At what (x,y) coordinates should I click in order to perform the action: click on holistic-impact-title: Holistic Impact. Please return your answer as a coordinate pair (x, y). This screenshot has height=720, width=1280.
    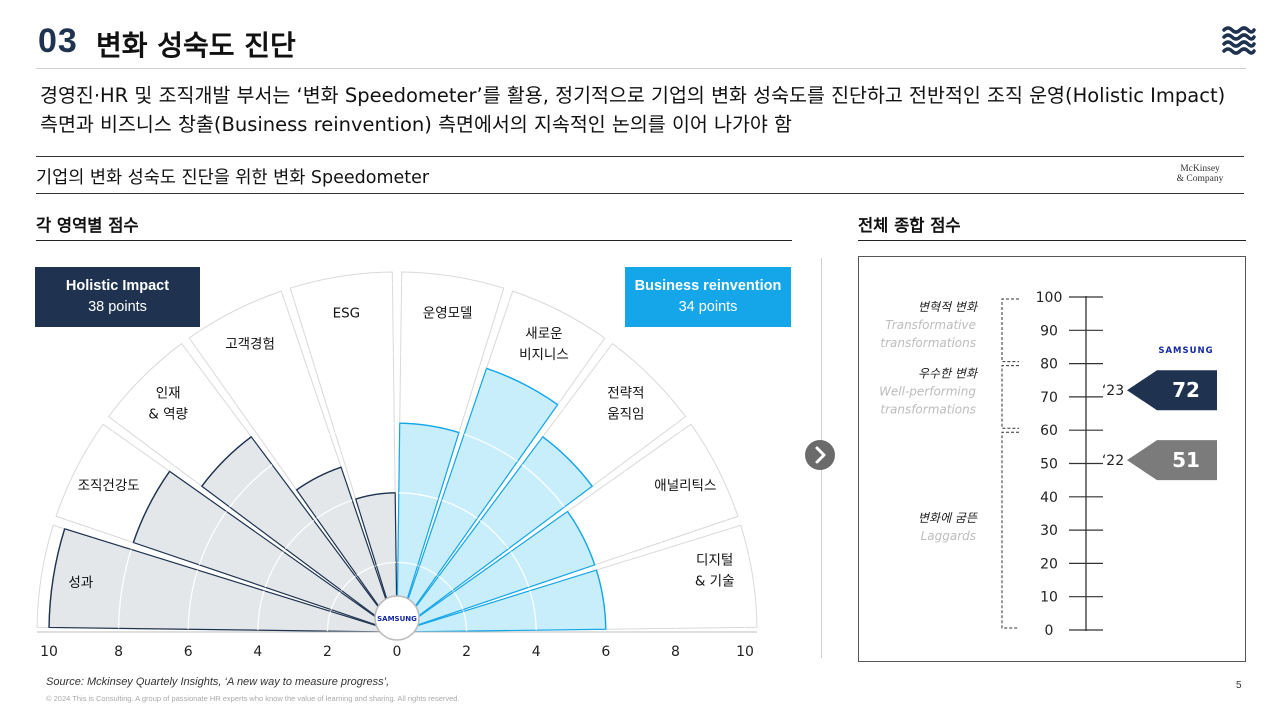
    Looking at the image, I should click on (117, 286).